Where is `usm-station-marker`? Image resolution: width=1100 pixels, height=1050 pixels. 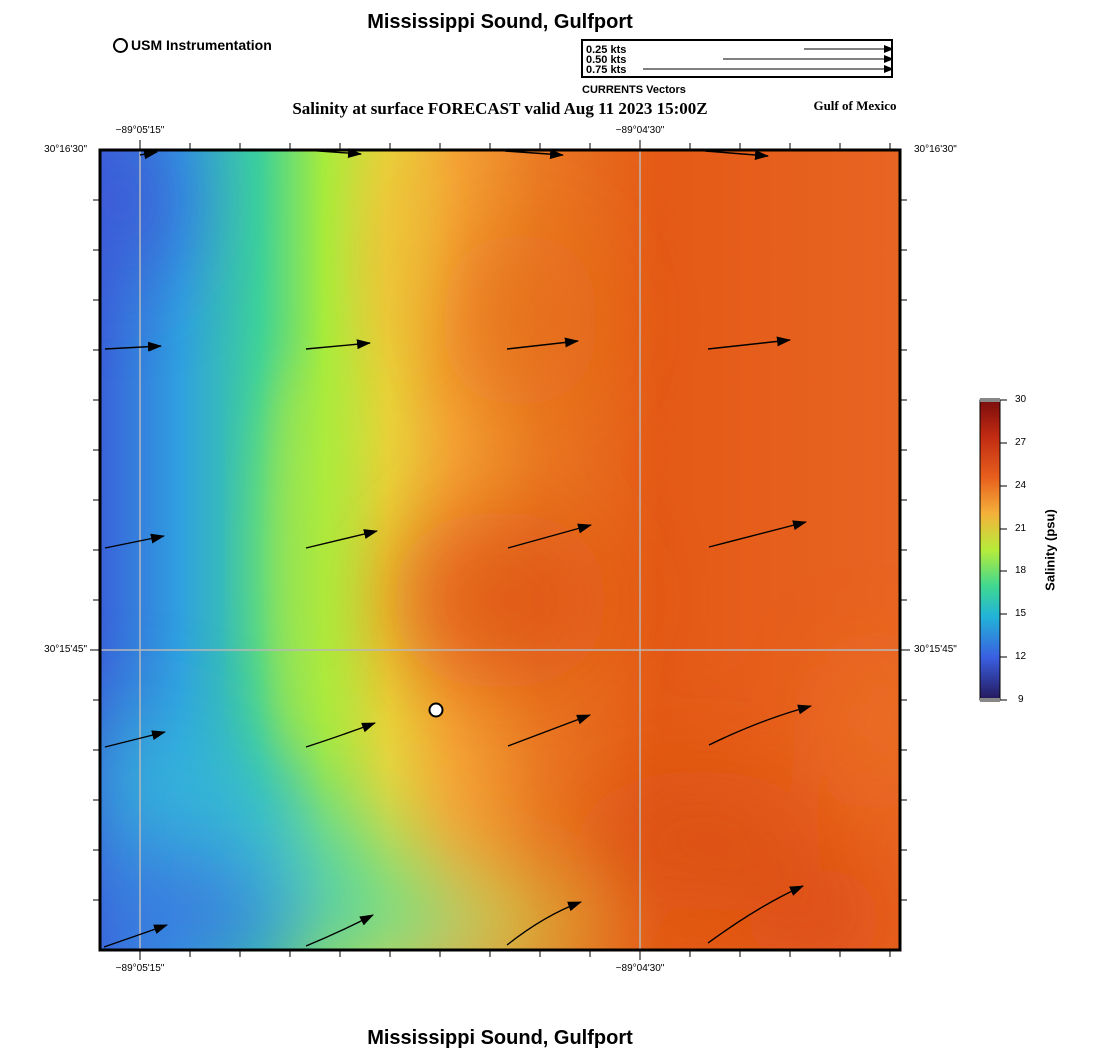 usm-station-marker is located at coordinates (436, 710).